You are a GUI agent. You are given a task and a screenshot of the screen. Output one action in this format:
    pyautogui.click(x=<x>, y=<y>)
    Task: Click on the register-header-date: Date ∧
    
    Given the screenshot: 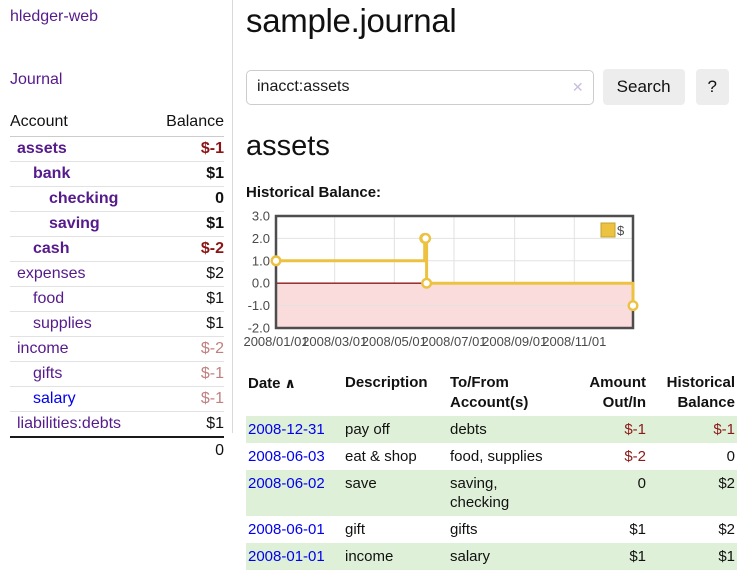 What is the action you would take?
    pyautogui.click(x=294, y=393)
    